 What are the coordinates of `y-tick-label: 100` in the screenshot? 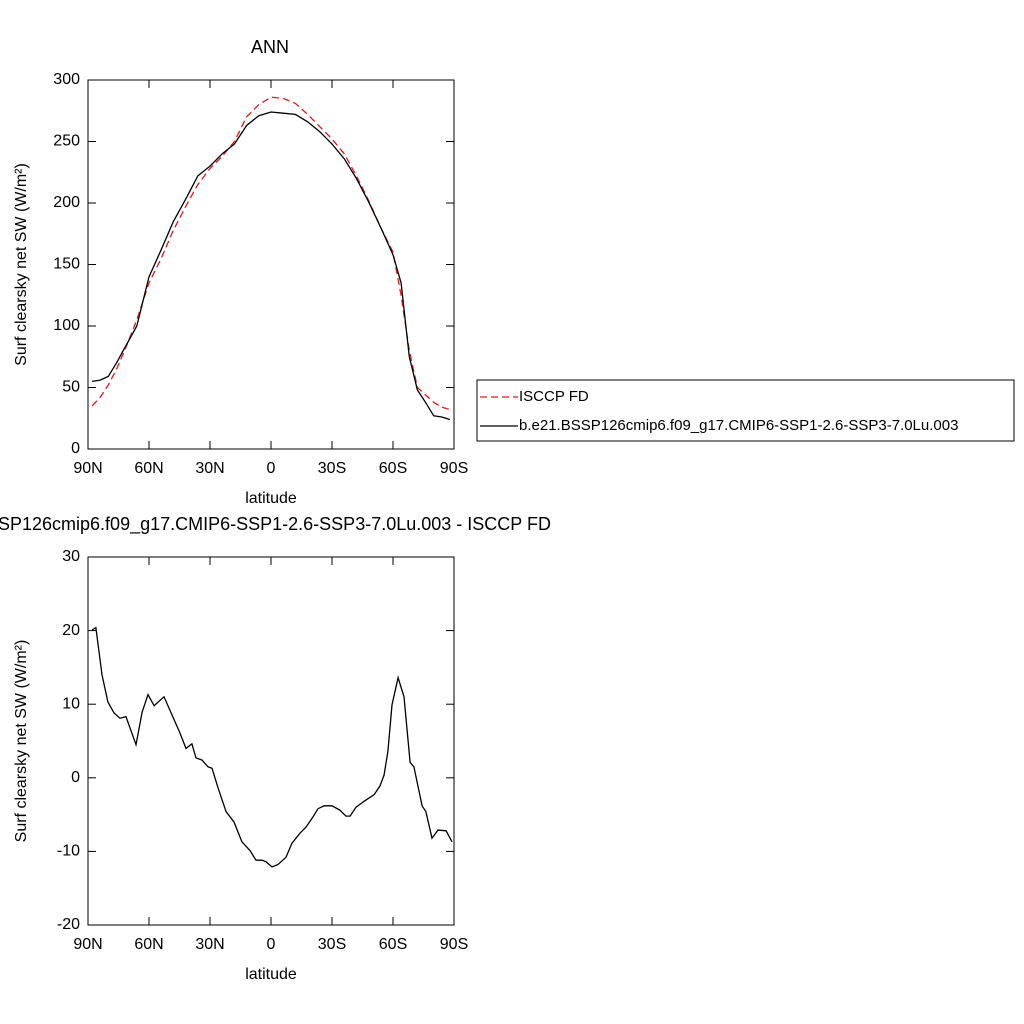 It's located at (66, 325).